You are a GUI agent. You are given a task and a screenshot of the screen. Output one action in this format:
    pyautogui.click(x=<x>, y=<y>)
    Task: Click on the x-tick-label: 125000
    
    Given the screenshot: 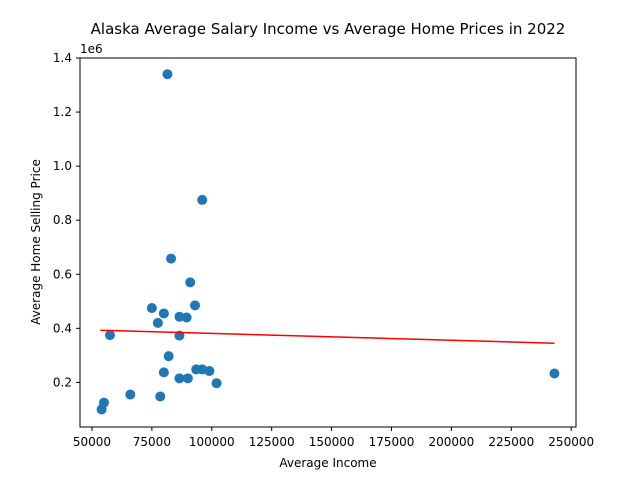 What is the action you would take?
    pyautogui.click(x=272, y=442)
    